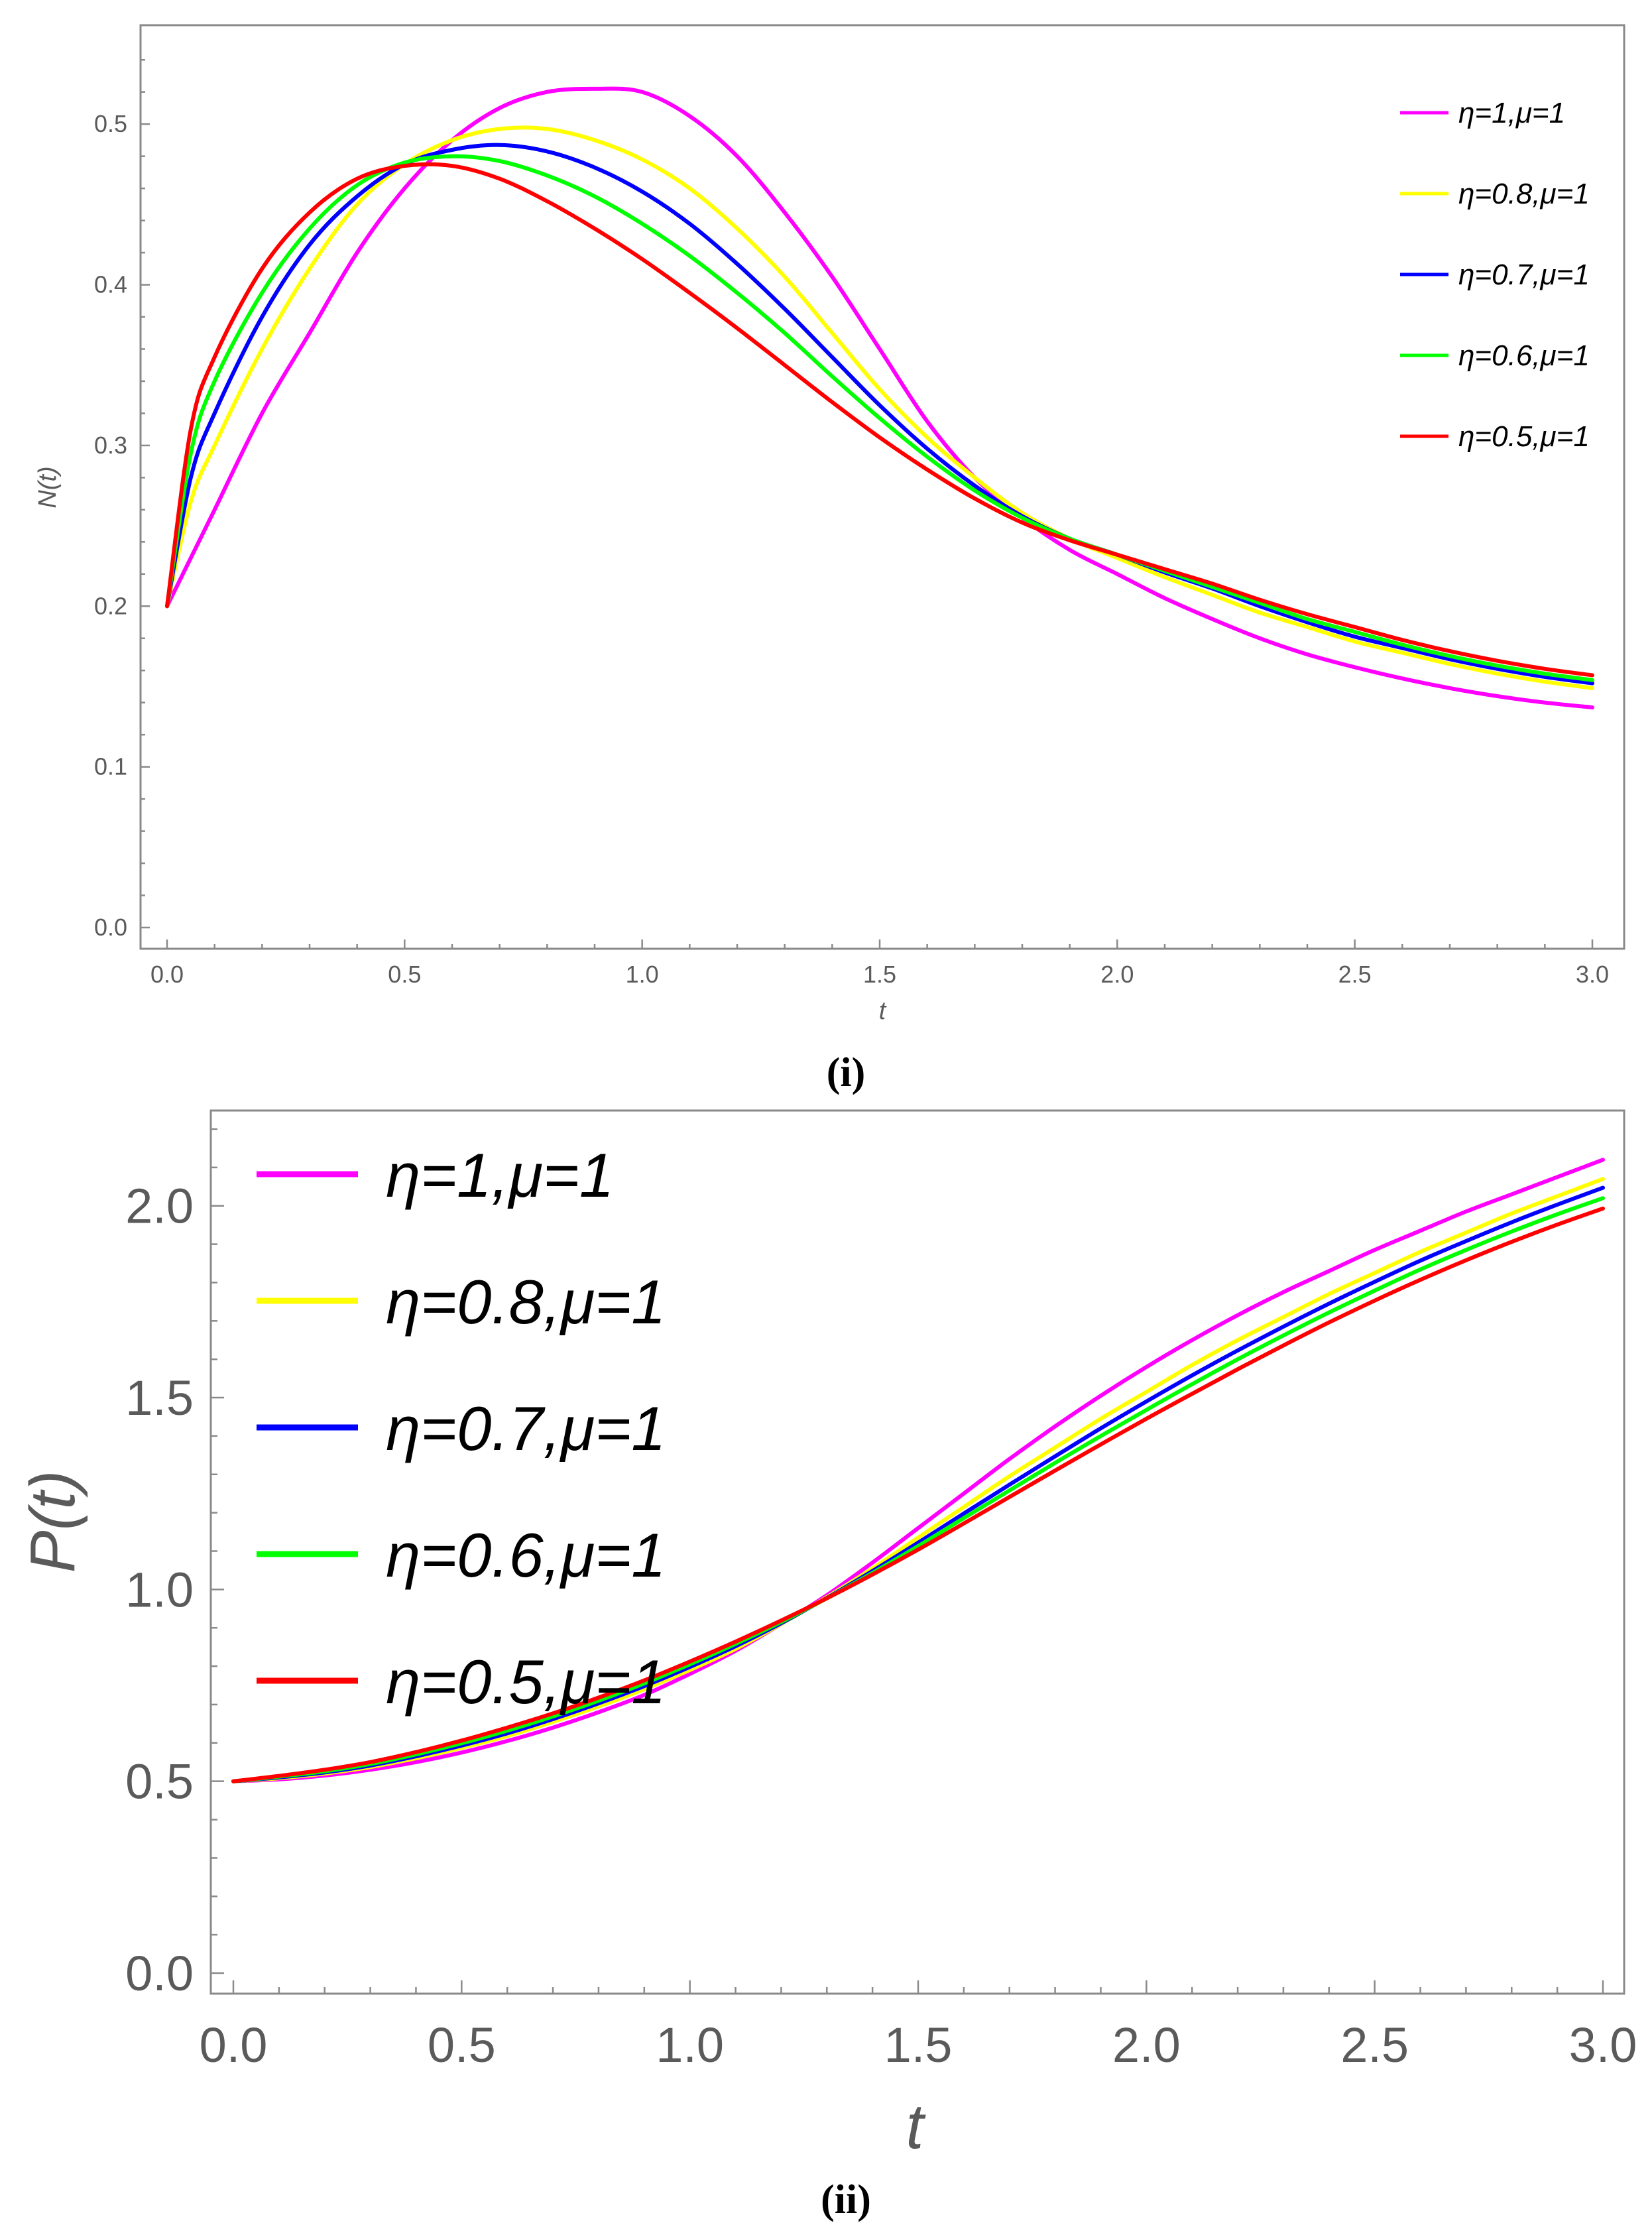 The image size is (1652, 2231). I want to click on y-tick-labels-2: 0.0 0.5 1.0 1.5 2.0, so click(159, 1590).